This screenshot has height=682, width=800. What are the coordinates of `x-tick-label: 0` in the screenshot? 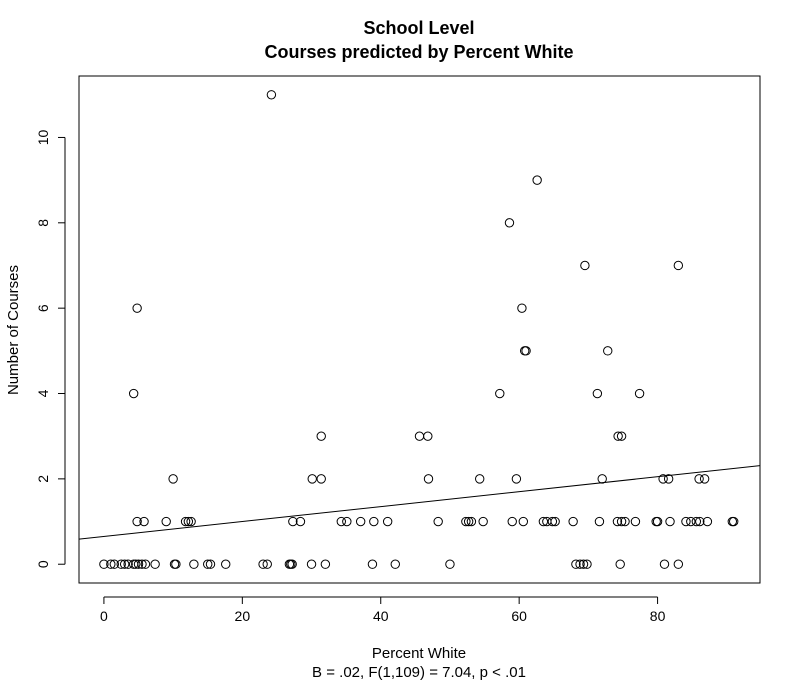 It's located at (104, 616).